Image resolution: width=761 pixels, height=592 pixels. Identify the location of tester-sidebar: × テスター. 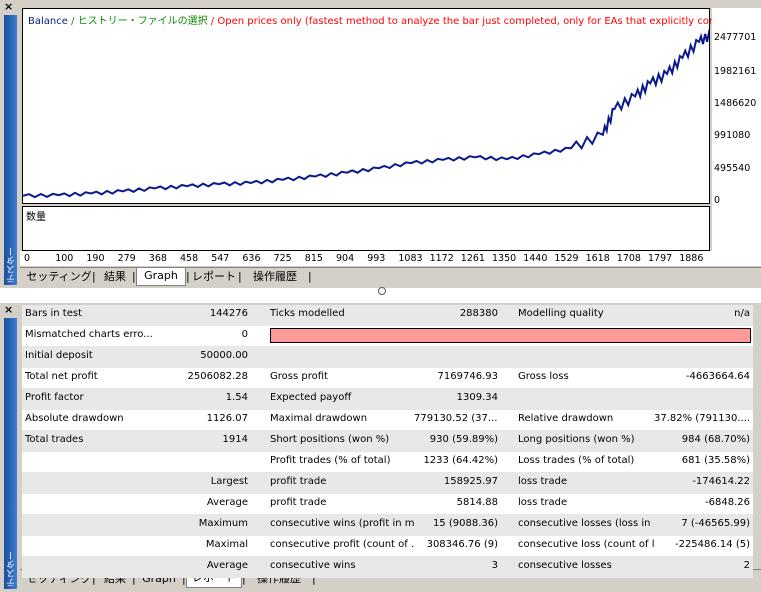
(10, 447).